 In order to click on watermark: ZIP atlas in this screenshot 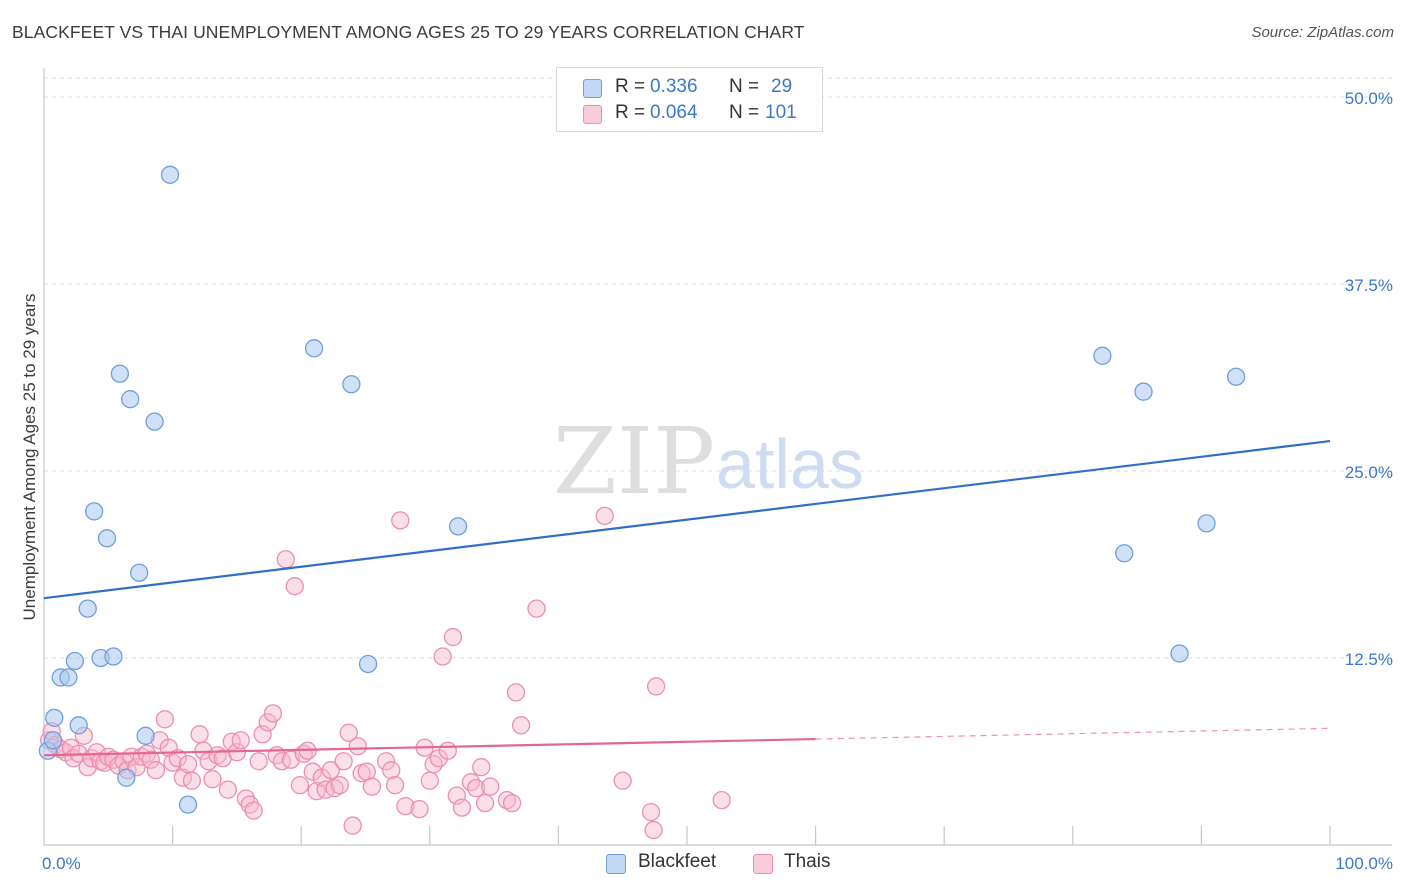, I will do `click(708, 461)`.